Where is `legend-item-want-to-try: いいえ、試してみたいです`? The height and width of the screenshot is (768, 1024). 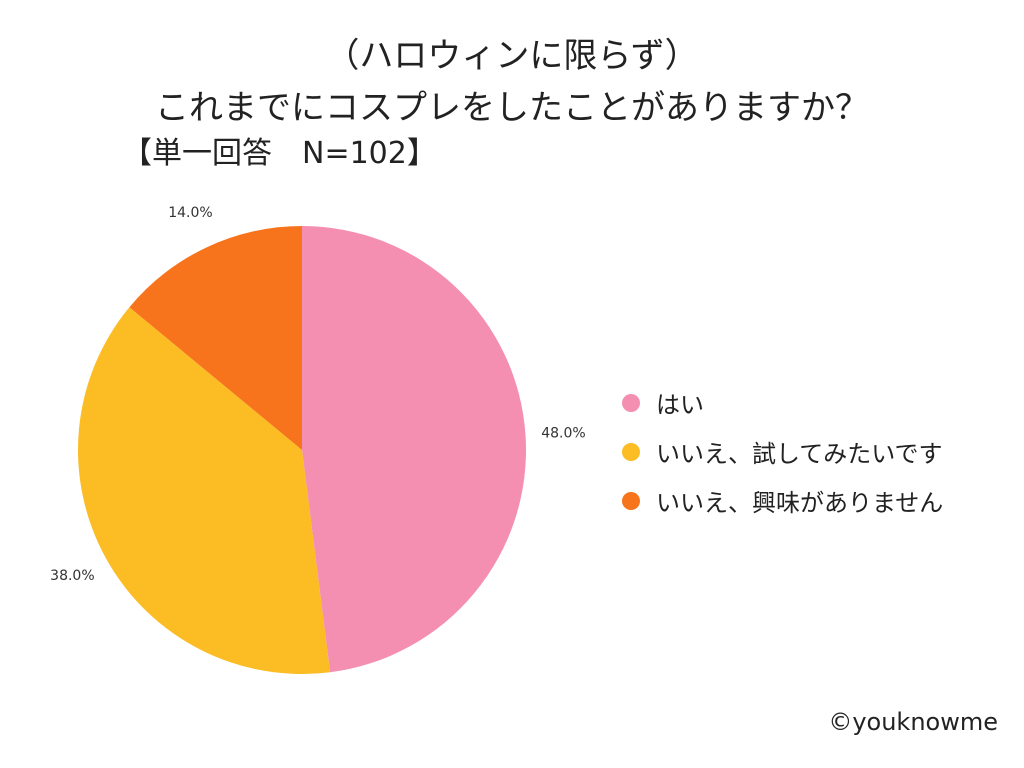 legend-item-want-to-try: いいえ、試してみたいです is located at coordinates (782, 451).